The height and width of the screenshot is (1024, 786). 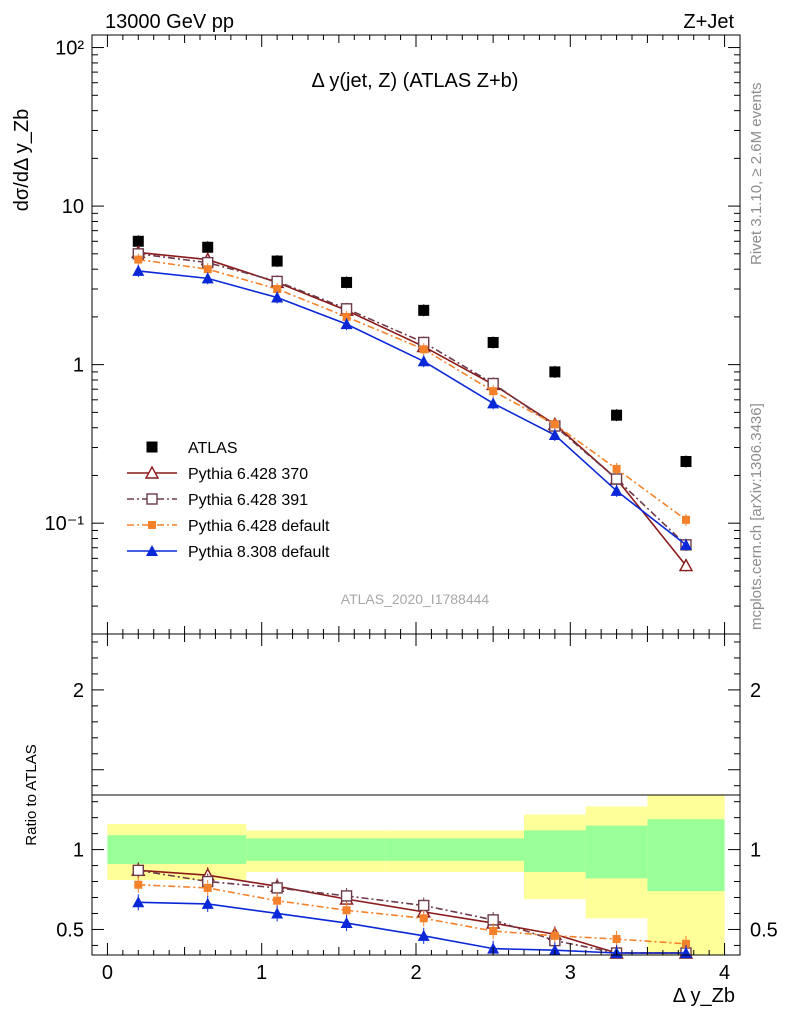 What do you see at coordinates (107, 973) in the screenshot?
I see `x-tick-label-0: 0` at bounding box center [107, 973].